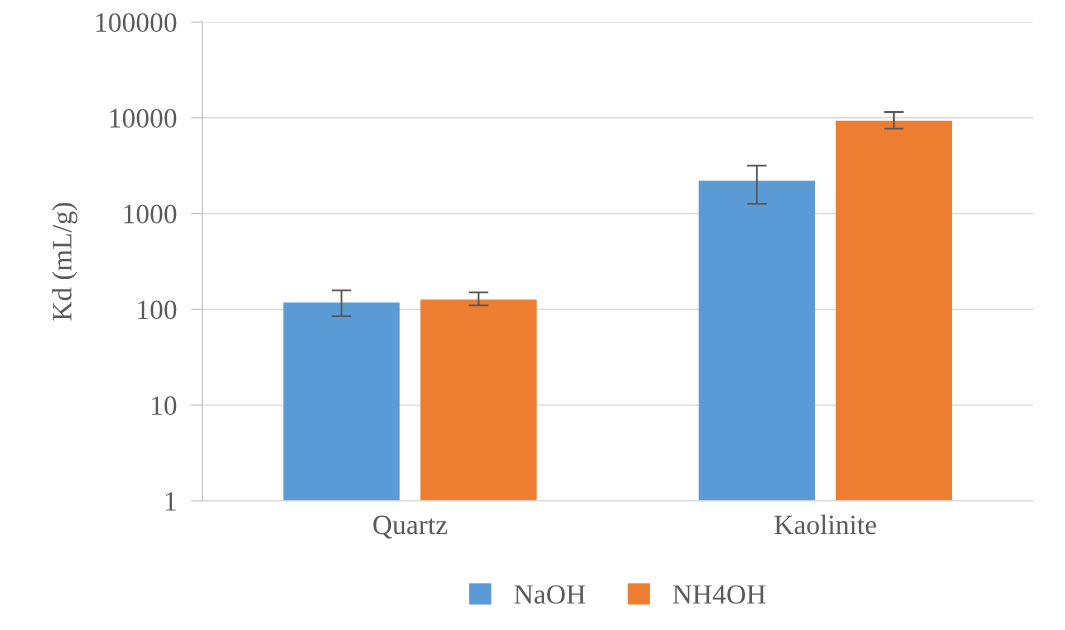  Describe the element at coordinates (136, 22) in the screenshot. I see `y-tick-label: 100000` at that location.